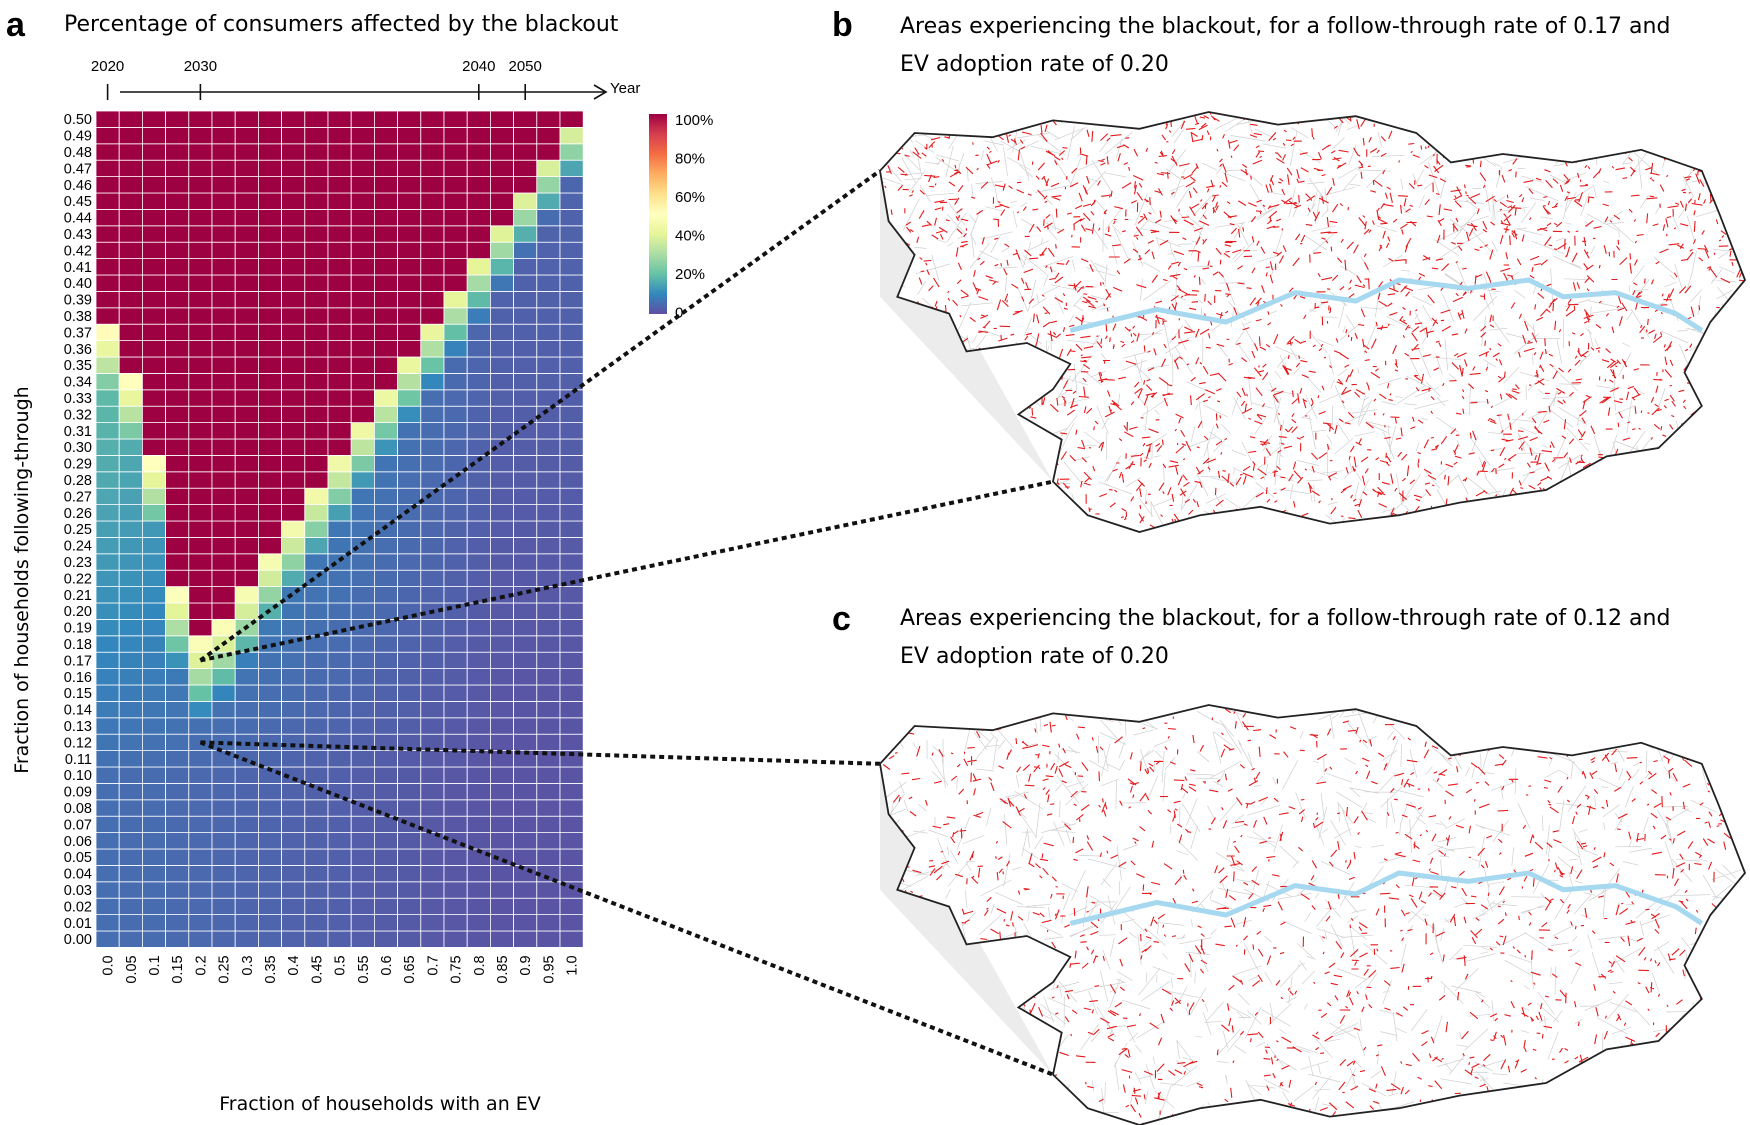 The image size is (1750, 1125). I want to click on y-tick-label: 0.40, so click(78, 284).